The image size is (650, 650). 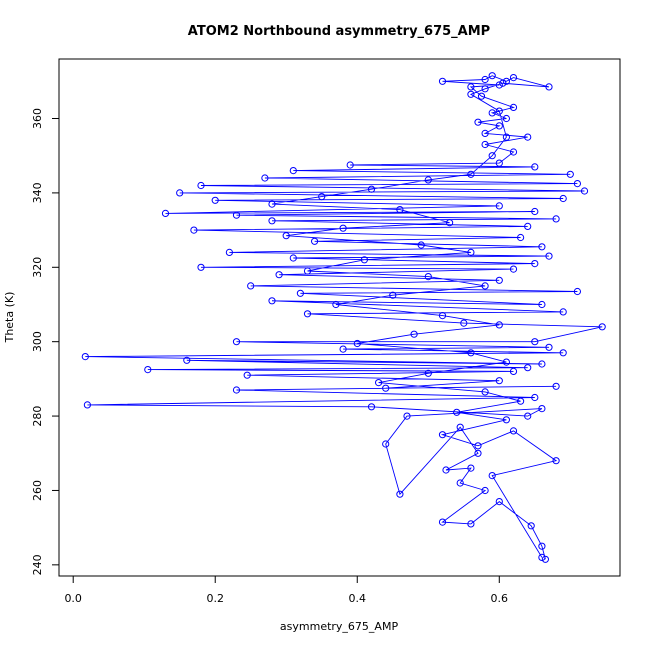 What do you see at coordinates (215, 598) in the screenshot?
I see `x-tick-label: 0.2` at bounding box center [215, 598].